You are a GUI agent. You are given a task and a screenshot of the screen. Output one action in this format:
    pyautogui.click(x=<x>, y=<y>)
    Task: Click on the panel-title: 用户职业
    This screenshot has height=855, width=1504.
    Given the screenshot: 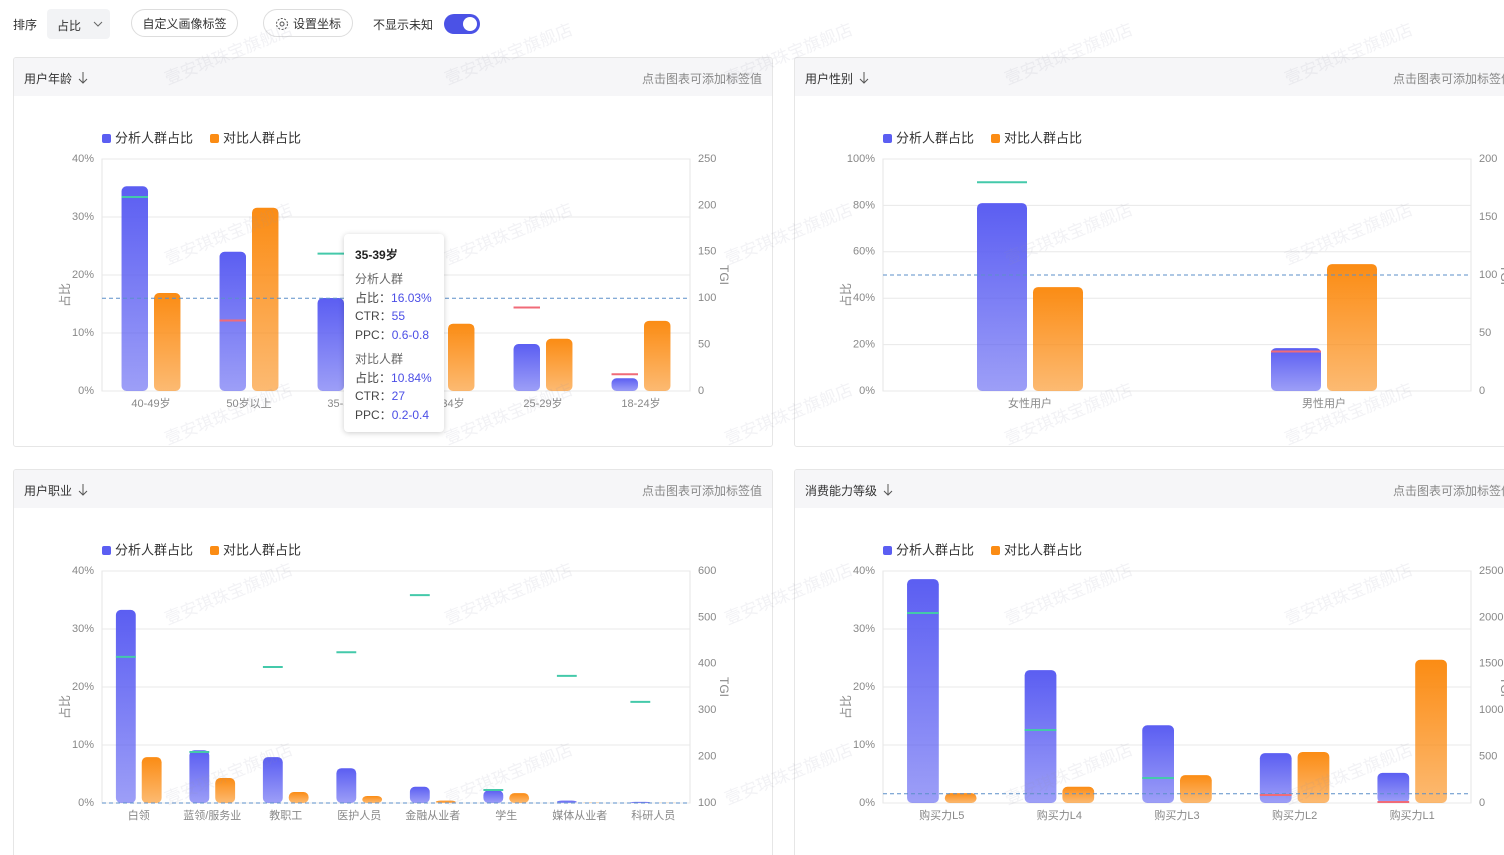 What is the action you would take?
    pyautogui.click(x=48, y=491)
    